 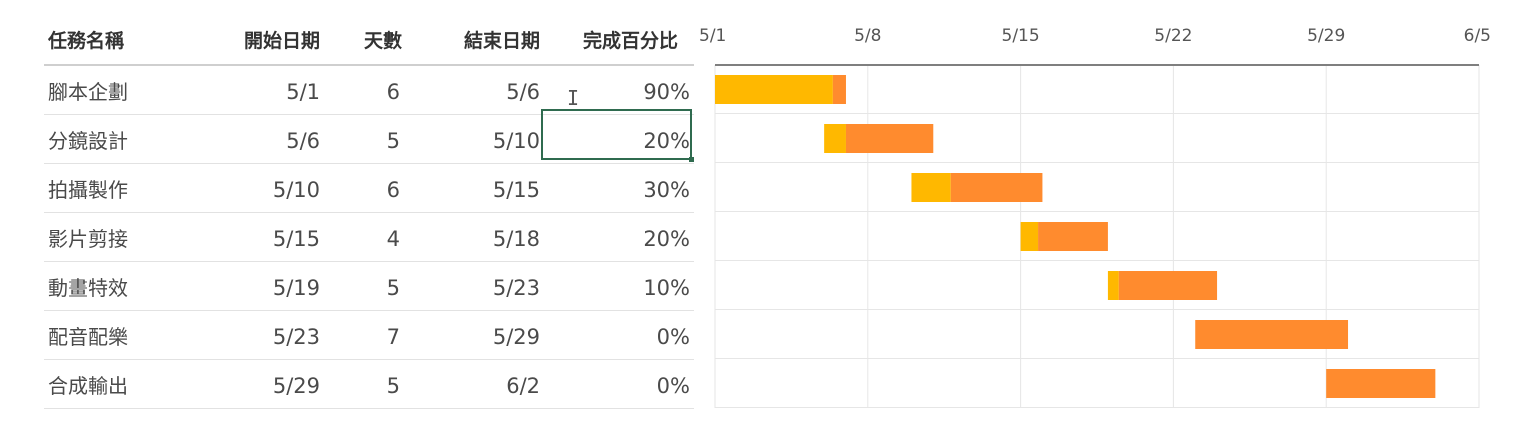 What do you see at coordinates (393, 239) in the screenshot?
I see `days-cell: 4` at bounding box center [393, 239].